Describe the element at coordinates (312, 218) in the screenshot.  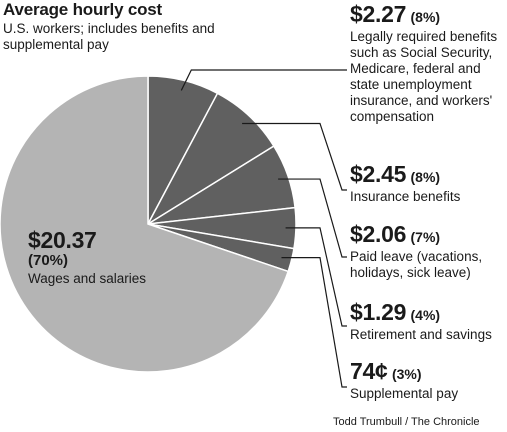
I see `leader-line-paid-leave` at that location.